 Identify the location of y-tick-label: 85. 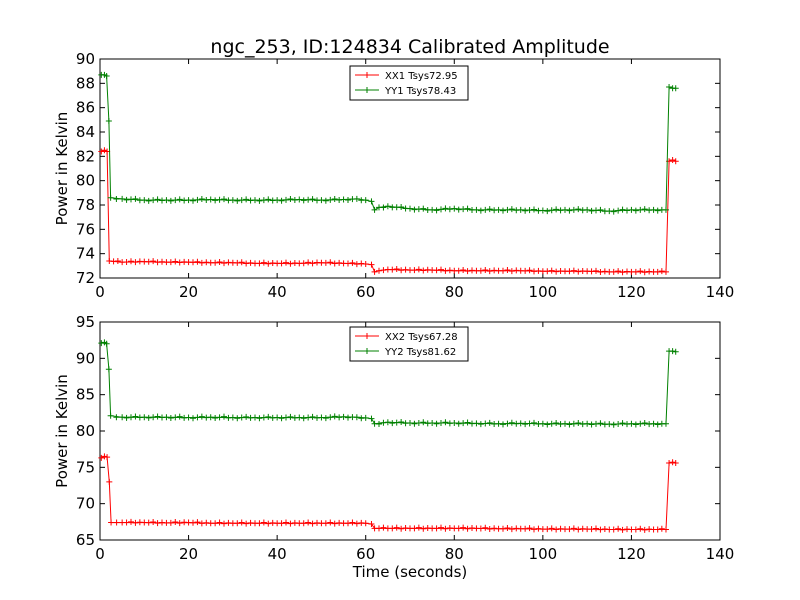
(85, 395).